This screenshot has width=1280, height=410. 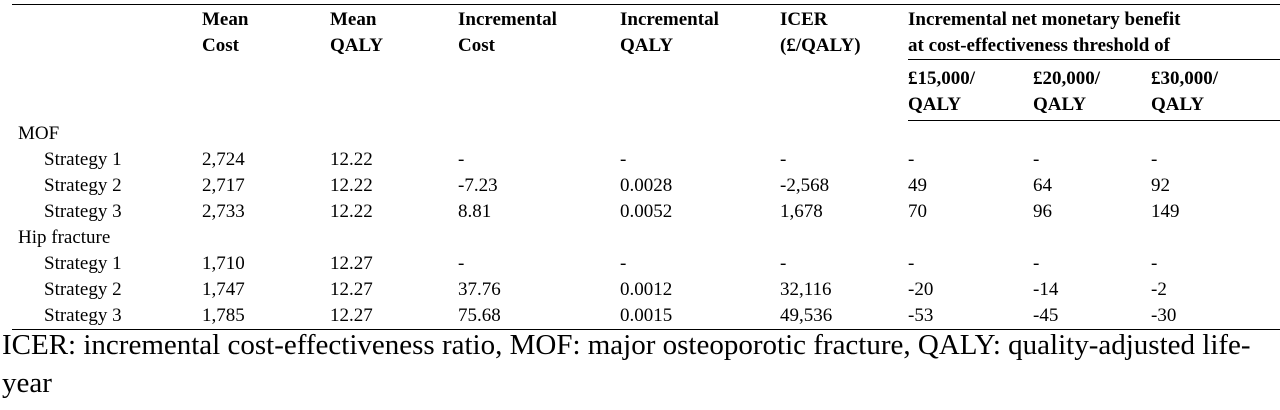 I want to click on header-threshold-30000: £30,000/ QALY, so click(x=1215, y=90).